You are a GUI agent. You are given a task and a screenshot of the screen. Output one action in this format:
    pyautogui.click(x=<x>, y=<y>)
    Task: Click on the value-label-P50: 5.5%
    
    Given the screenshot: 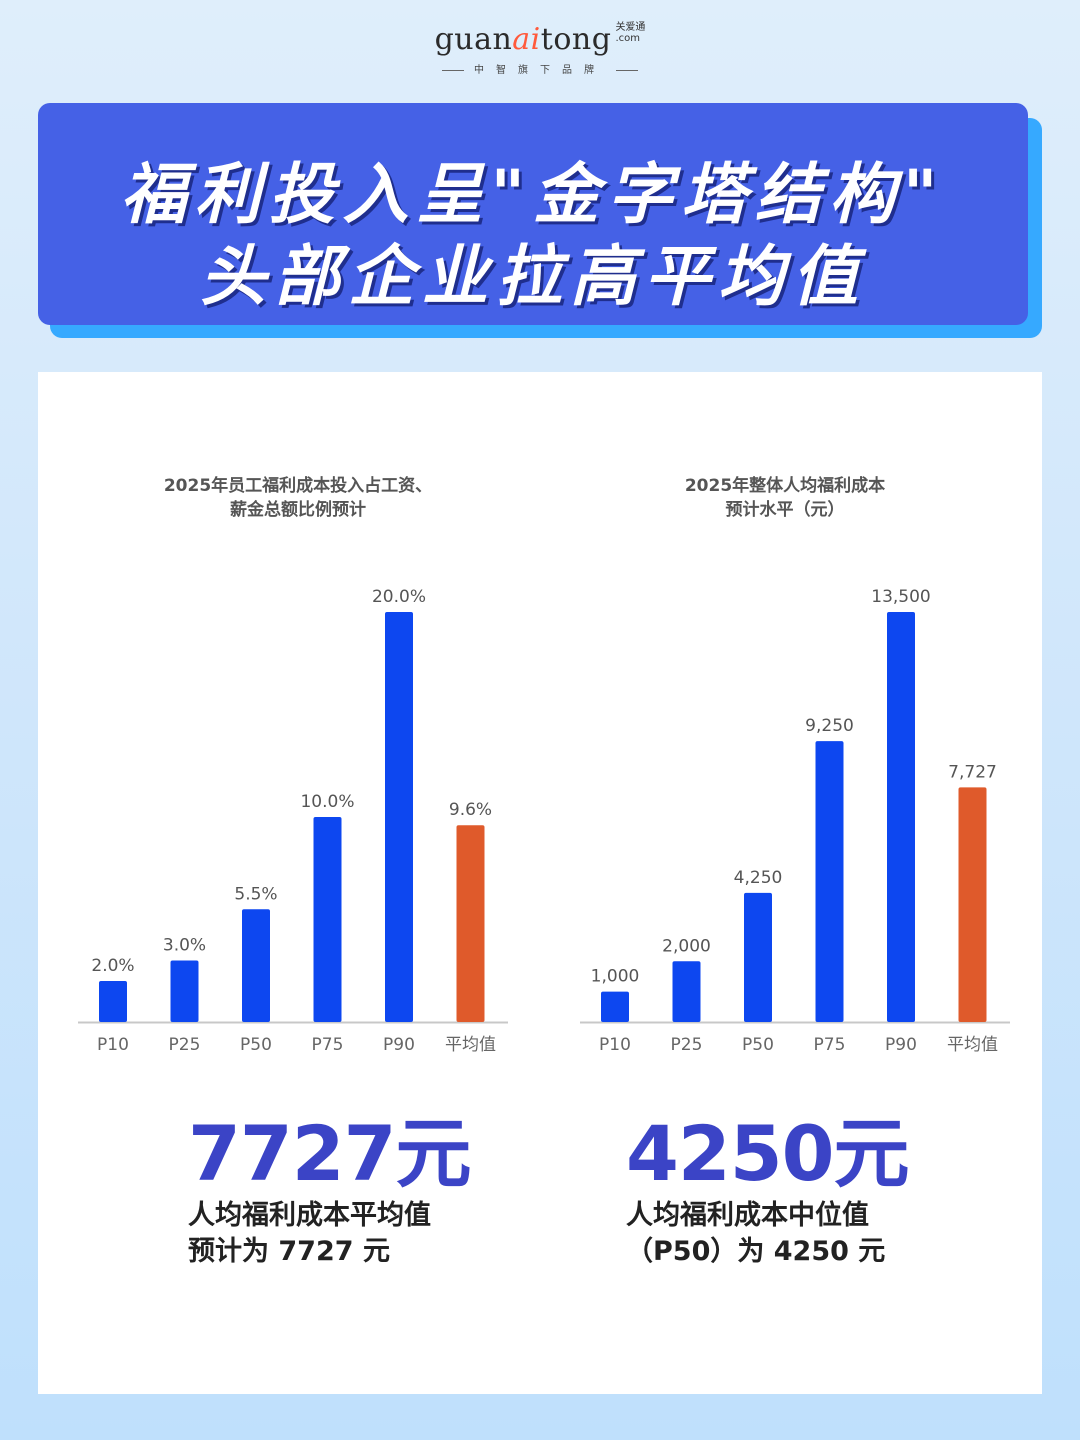 What is the action you would take?
    pyautogui.click(x=255, y=894)
    